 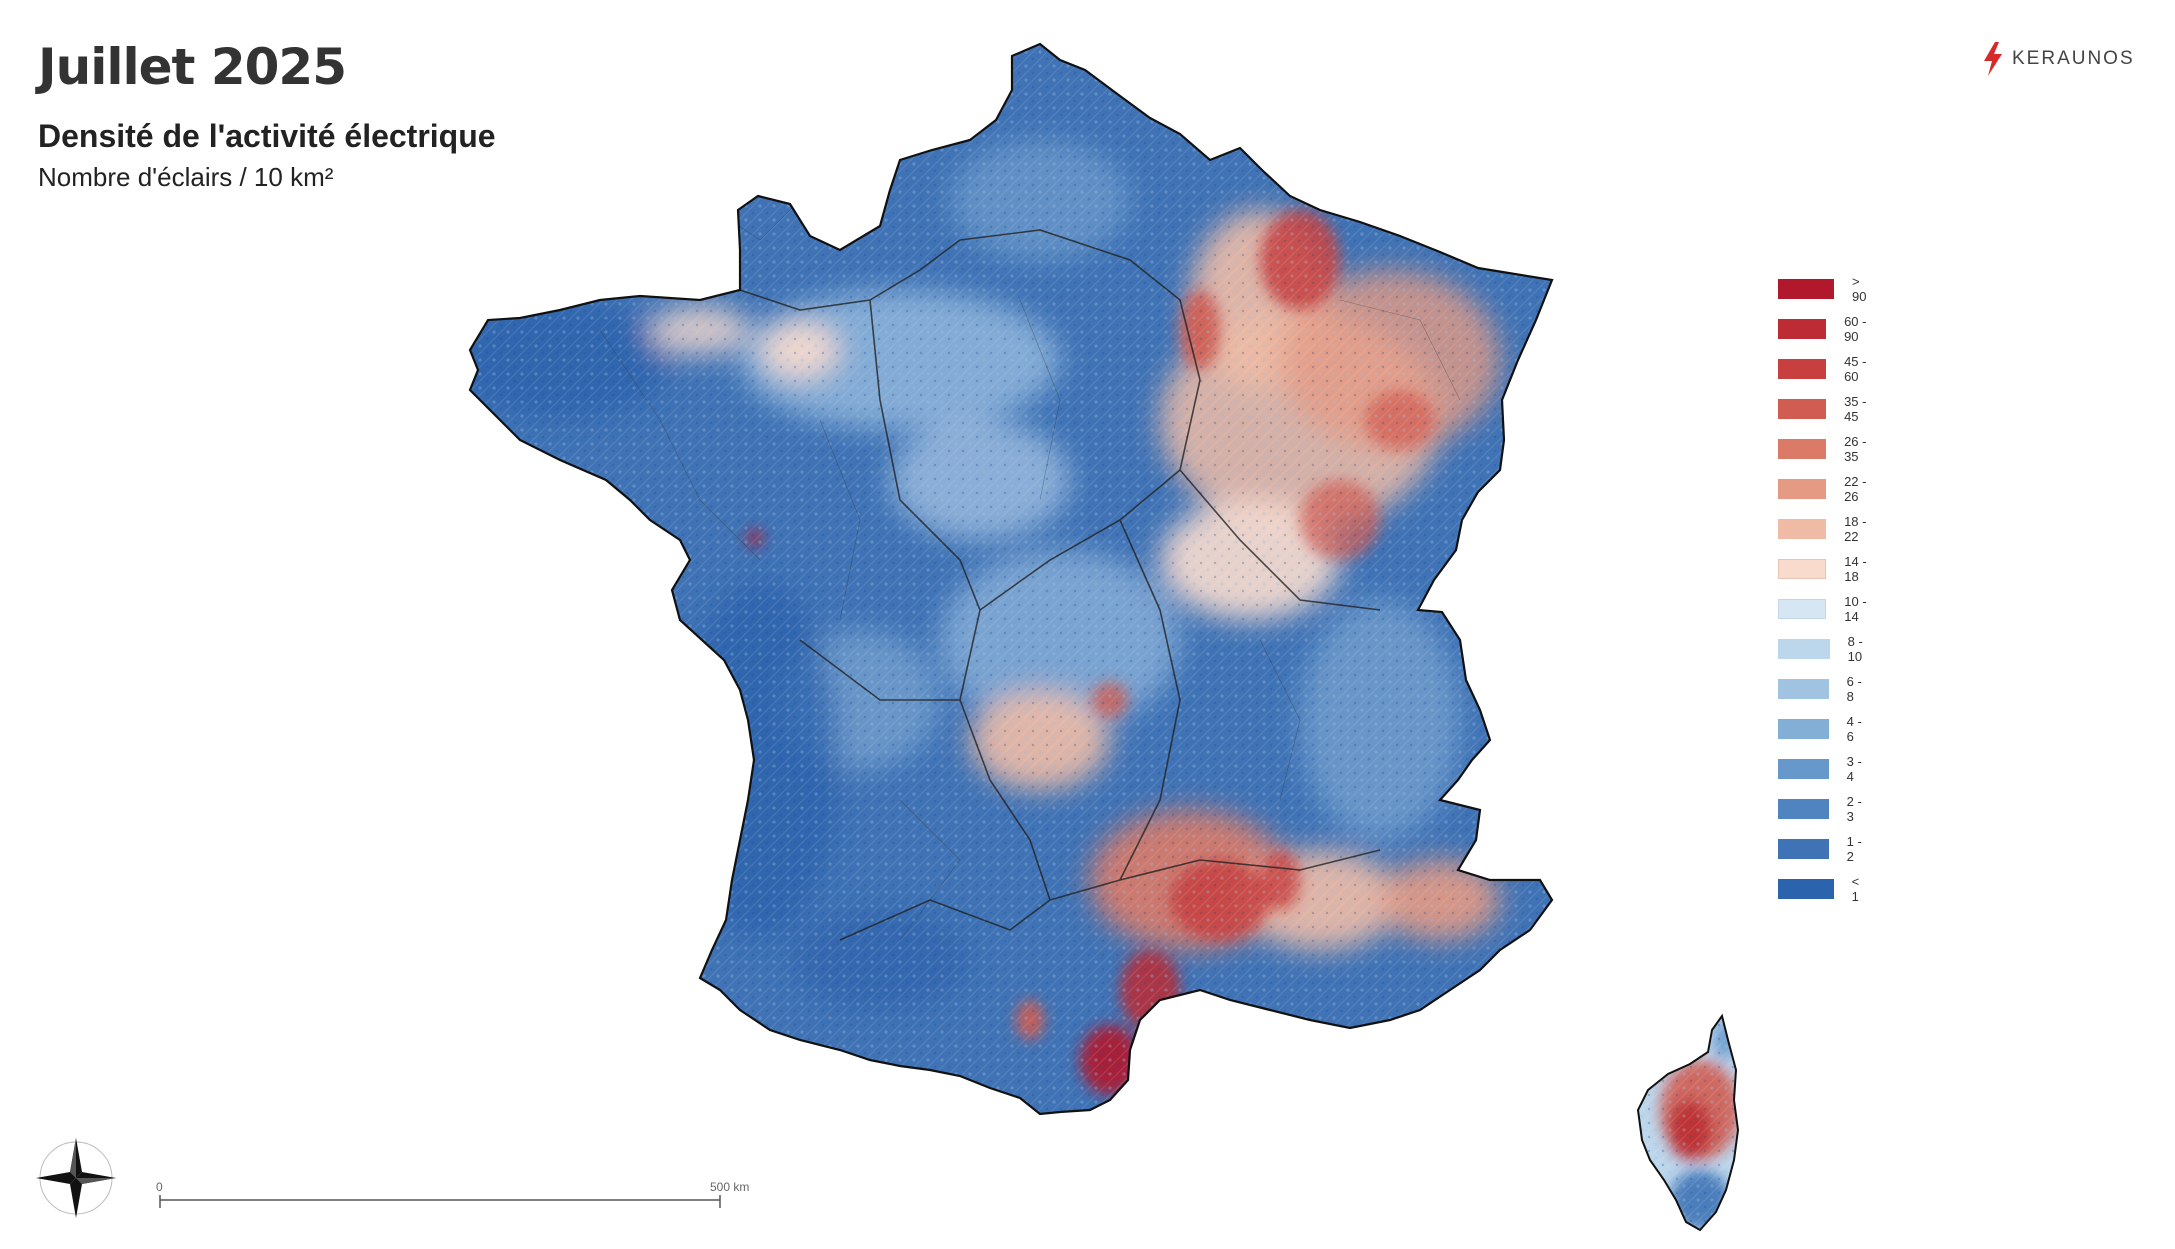 I want to click on legend-item: 22 - 26, so click(x=1826, y=489).